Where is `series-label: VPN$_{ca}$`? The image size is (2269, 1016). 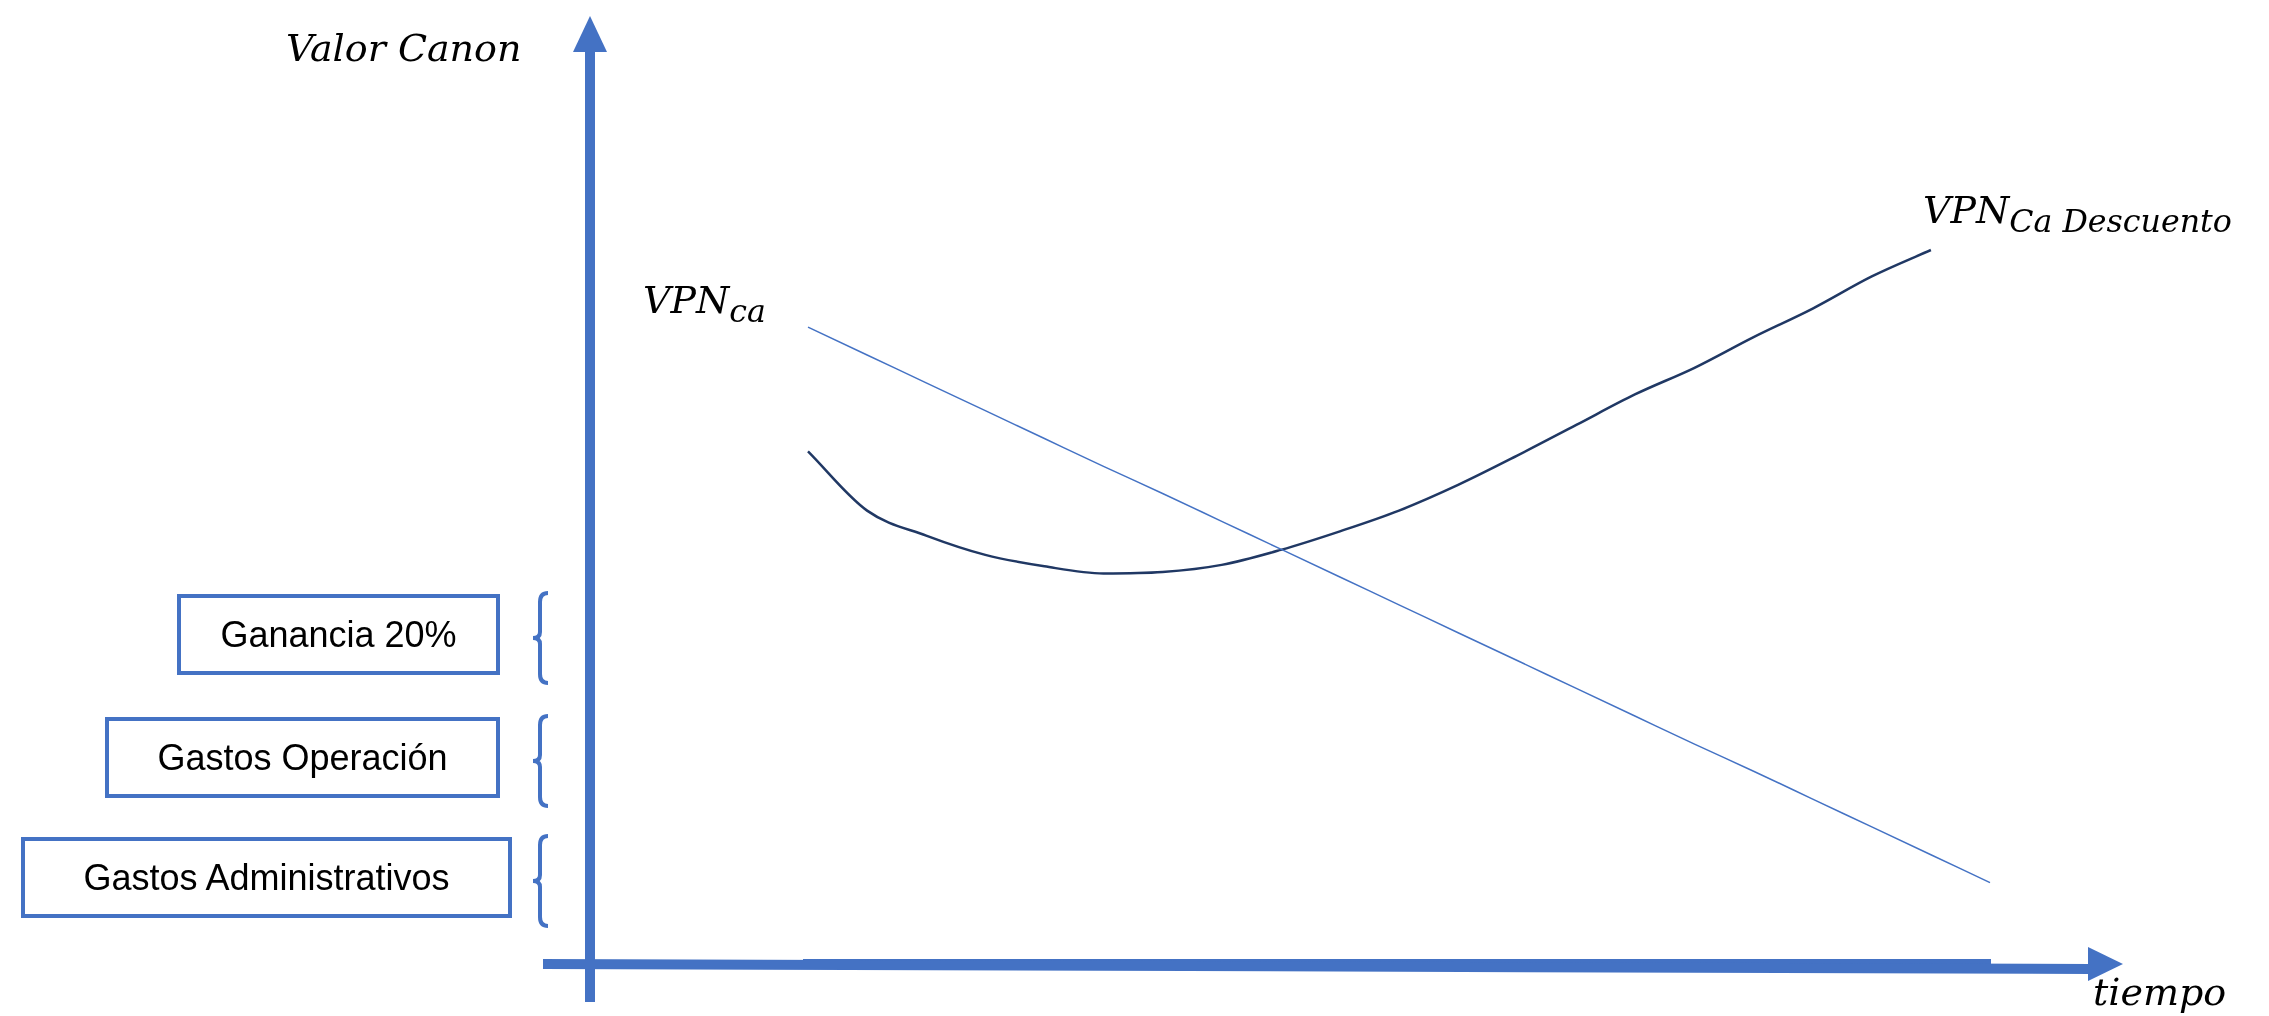
series-label: VPN$_{ca}$ is located at coordinates (704, 303).